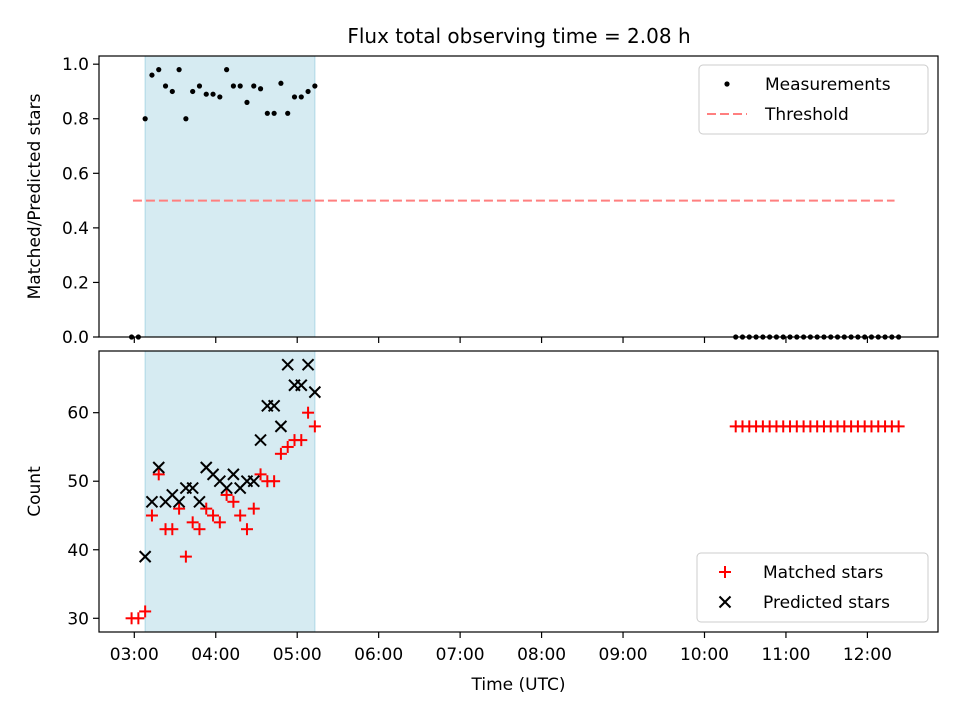 The image size is (960, 720). Describe the element at coordinates (867, 655) in the screenshot. I see `x-tick-label: 12:00` at that location.